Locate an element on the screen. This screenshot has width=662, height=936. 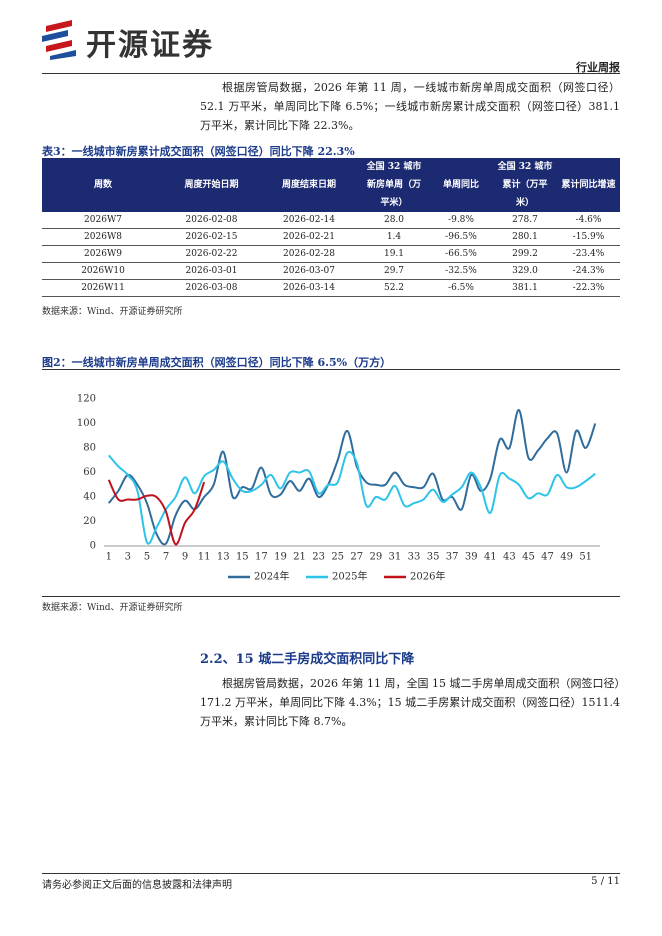
disclaimer: 请务必参阅正文后面的信息披露和法律声明 is located at coordinates (137, 885).